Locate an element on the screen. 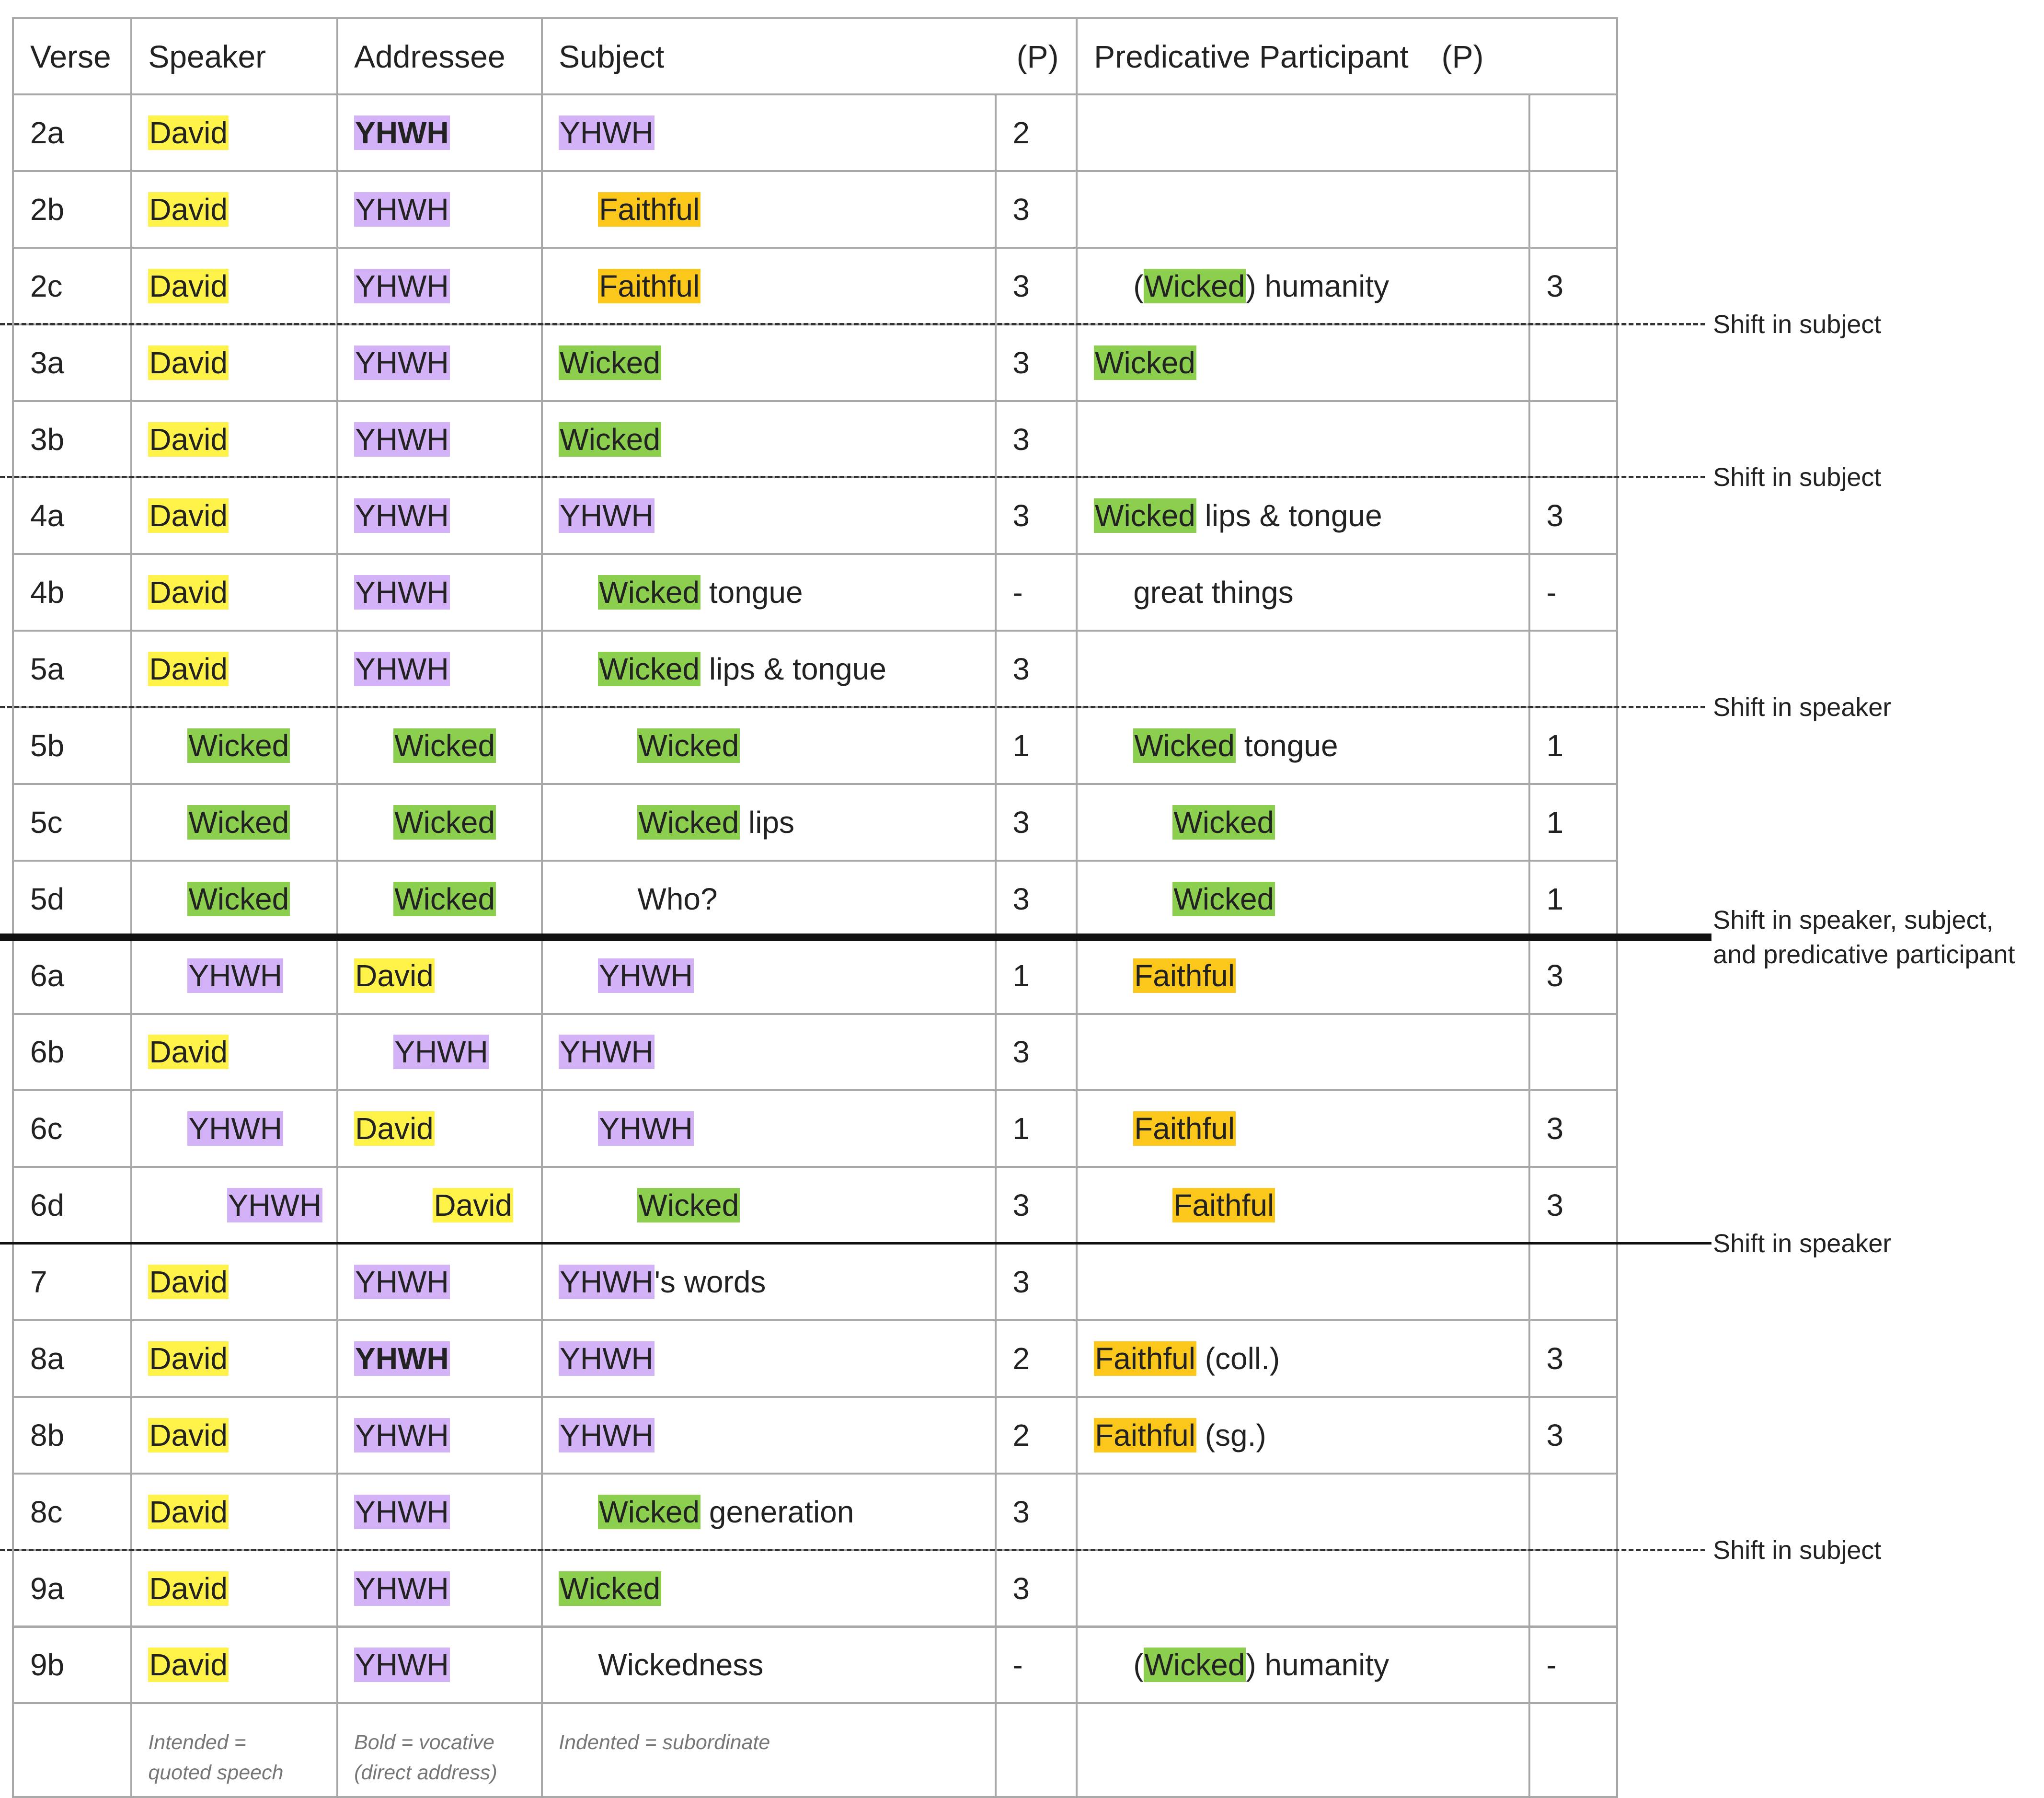 The height and width of the screenshot is (1798, 2044). addressee-value: Wicked is located at coordinates (444, 899).